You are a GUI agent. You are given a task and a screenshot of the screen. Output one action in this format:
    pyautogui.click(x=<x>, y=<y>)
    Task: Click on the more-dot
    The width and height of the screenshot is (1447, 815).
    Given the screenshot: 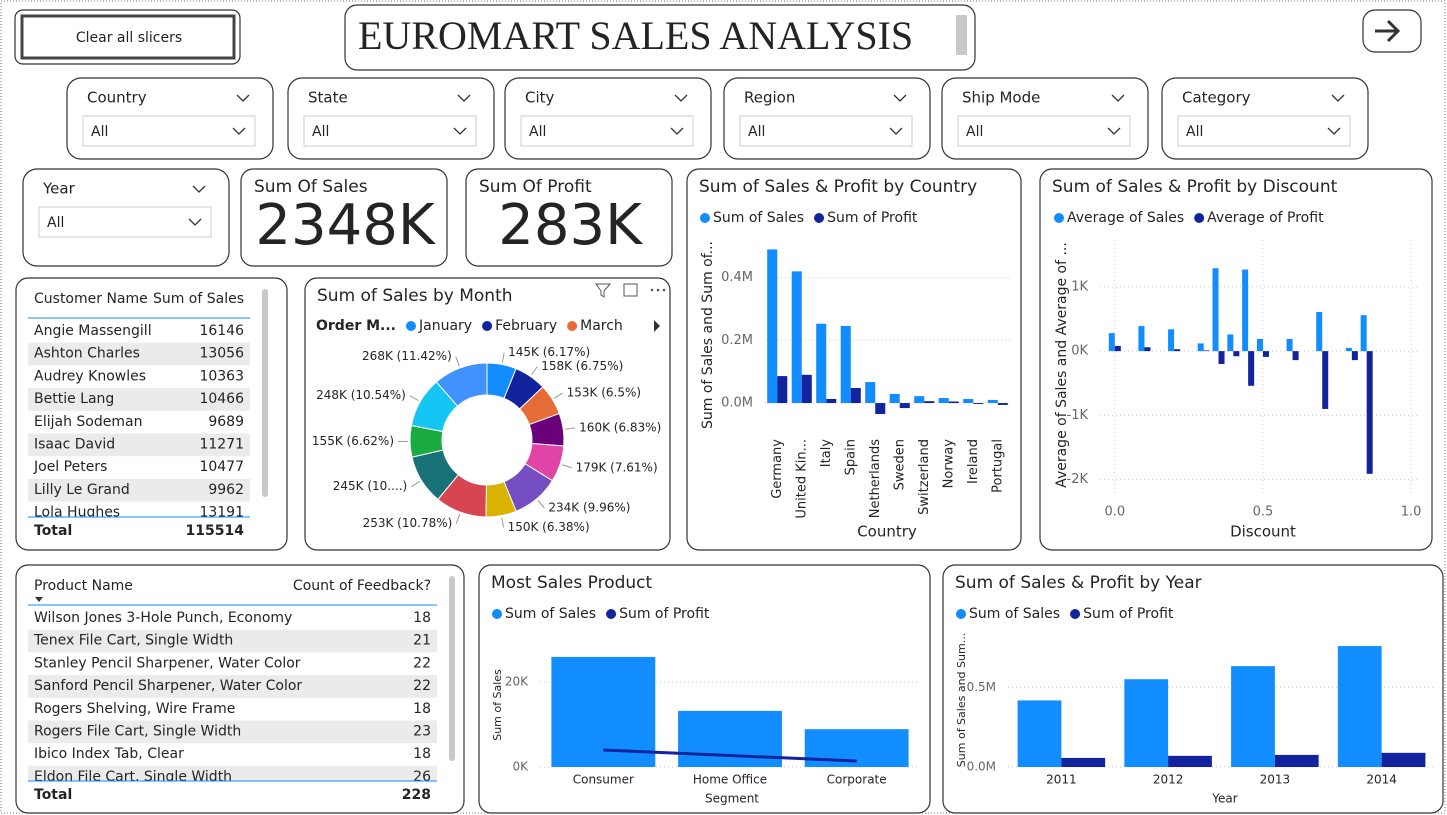 What is the action you would take?
    pyautogui.click(x=664, y=290)
    